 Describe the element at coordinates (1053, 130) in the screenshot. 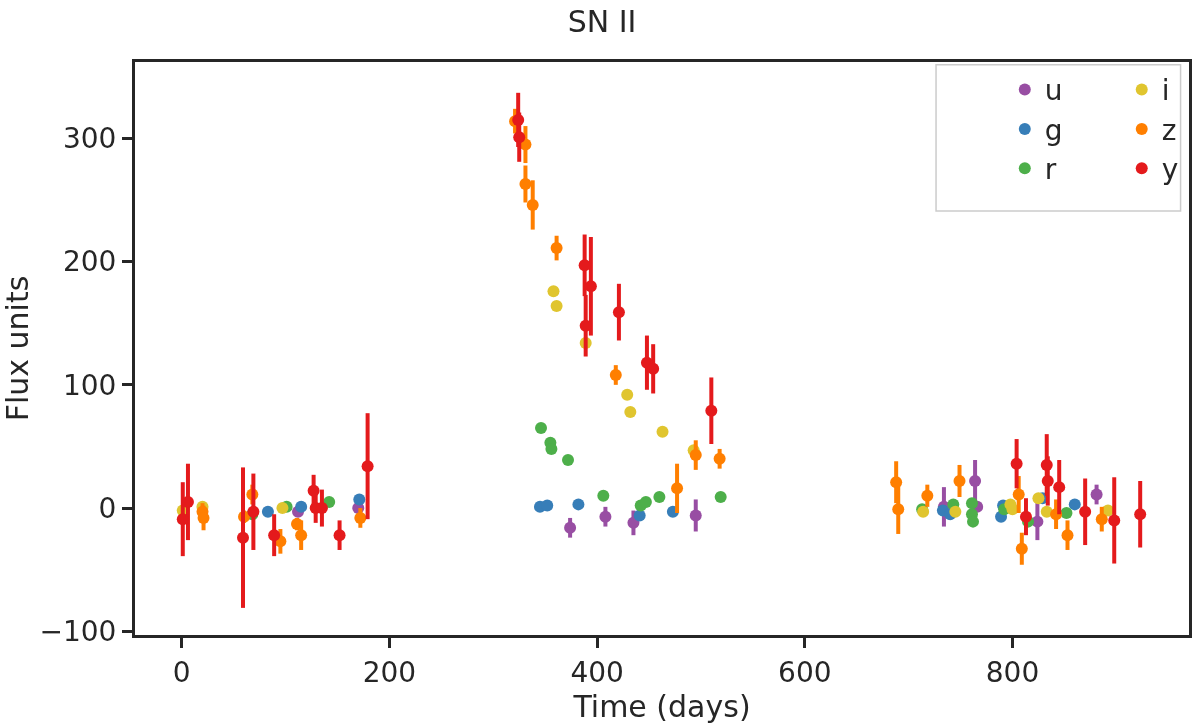

I see `legend-label: g` at that location.